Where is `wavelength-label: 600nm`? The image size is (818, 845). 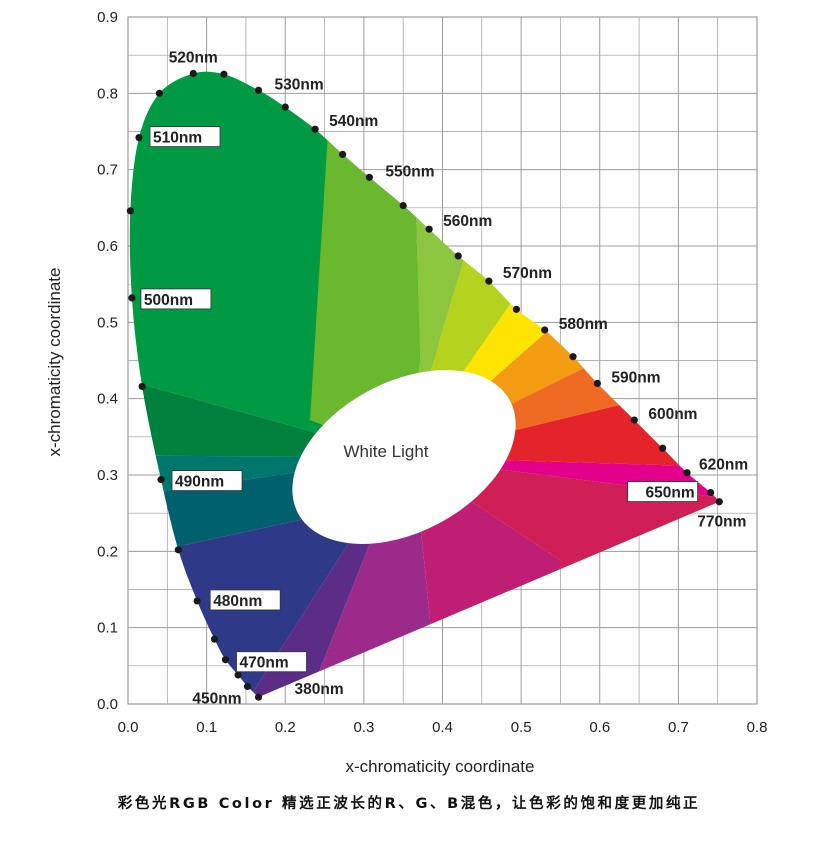 wavelength-label: 600nm is located at coordinates (672, 414).